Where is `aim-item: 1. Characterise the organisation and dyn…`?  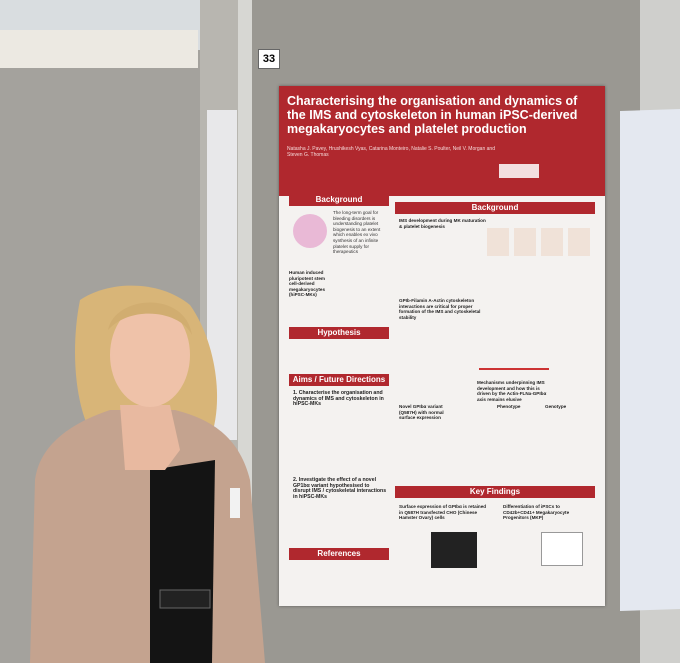 aim-item: 1. Characterise the organisation and dyn… is located at coordinates (338, 399).